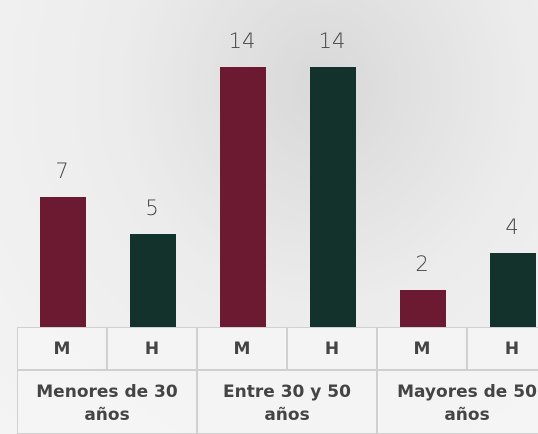 The width and height of the screenshot is (538, 434). What do you see at coordinates (457, 402) in the screenshot?
I see `group-label: Mayores de 50 años` at bounding box center [457, 402].